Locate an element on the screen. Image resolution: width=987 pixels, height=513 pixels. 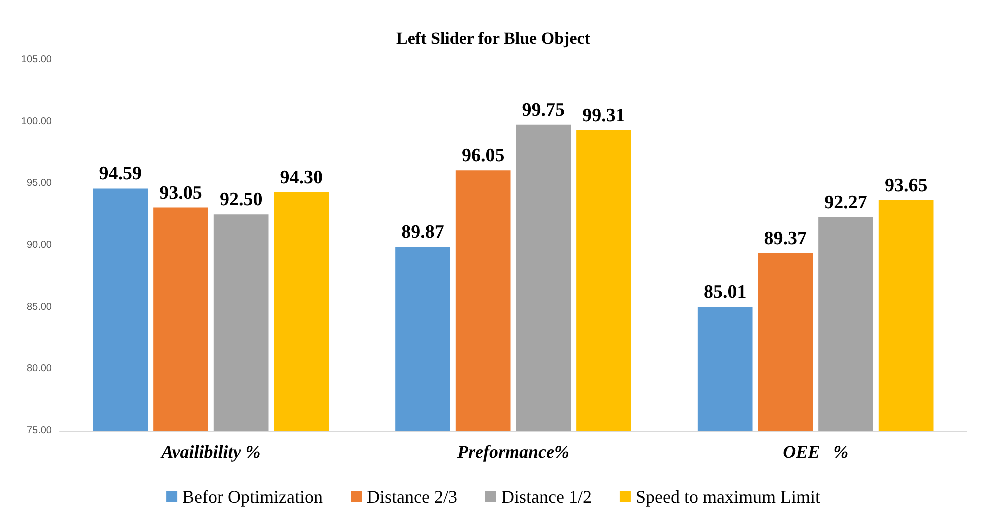
y-tick-label: 75.00 is located at coordinates (39, 431).